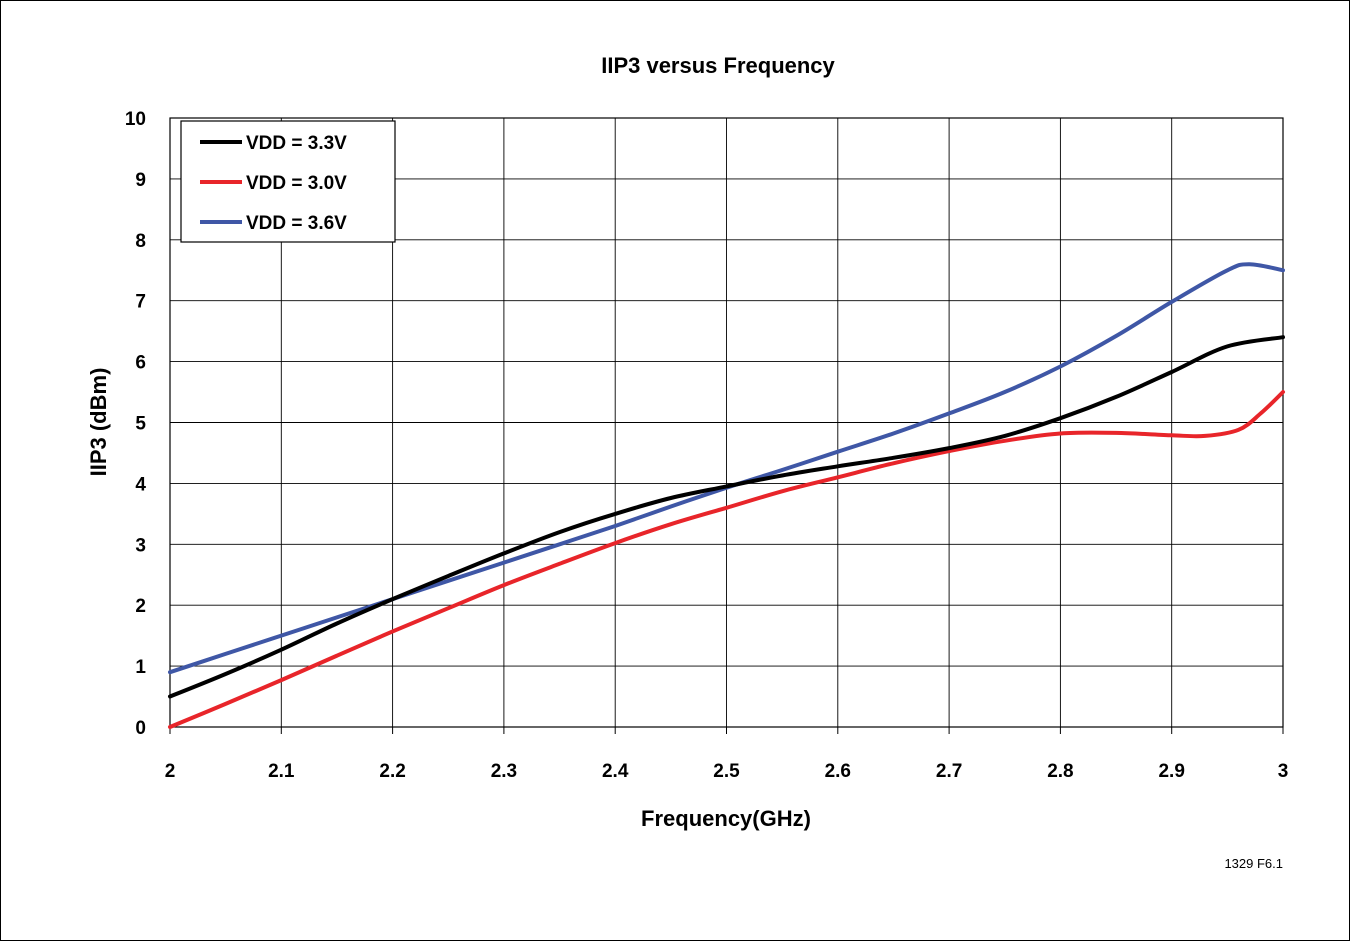 Image resolution: width=1350 pixels, height=941 pixels. Describe the element at coordinates (170, 771) in the screenshot. I see `x-tick-label: 2` at that location.